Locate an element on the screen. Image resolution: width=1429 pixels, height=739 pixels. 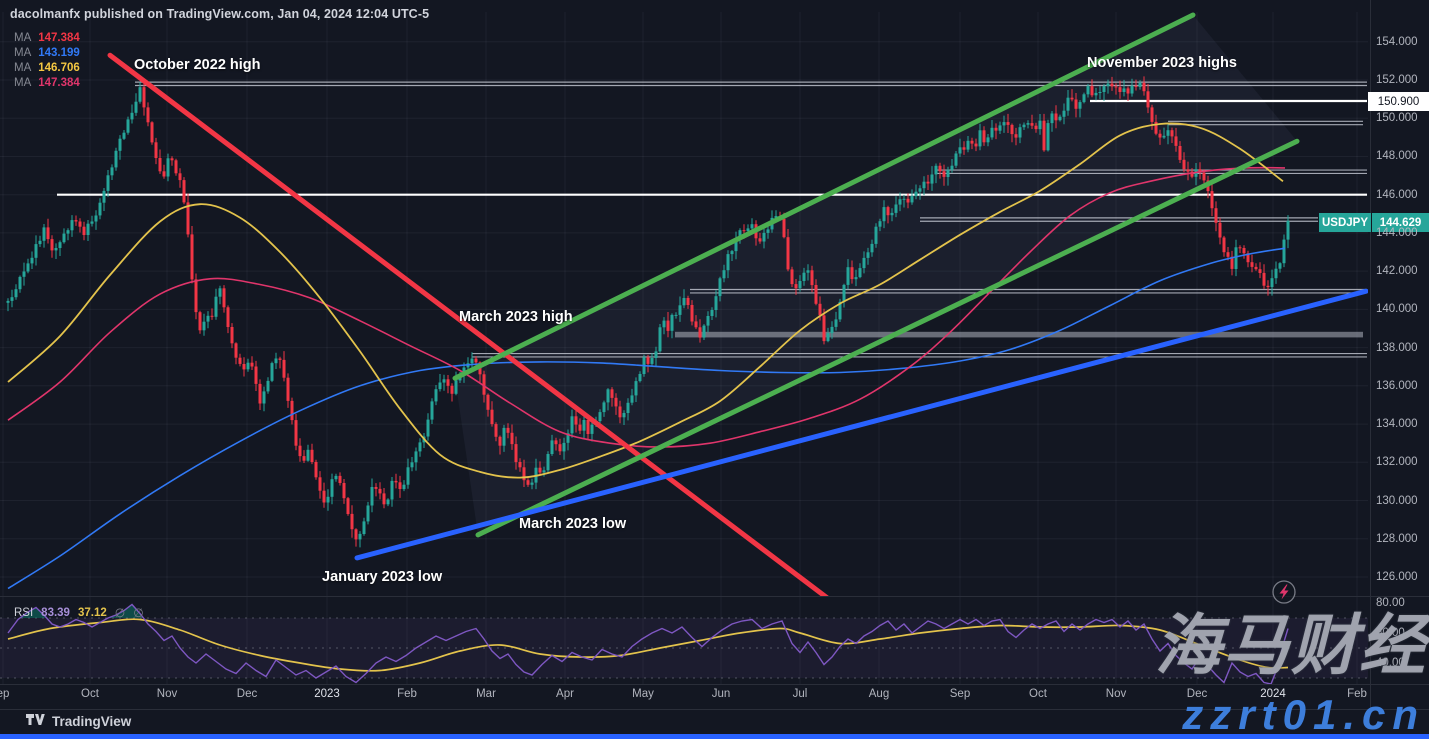
rsi-ma-value: 37.12 is located at coordinates (92, 613).